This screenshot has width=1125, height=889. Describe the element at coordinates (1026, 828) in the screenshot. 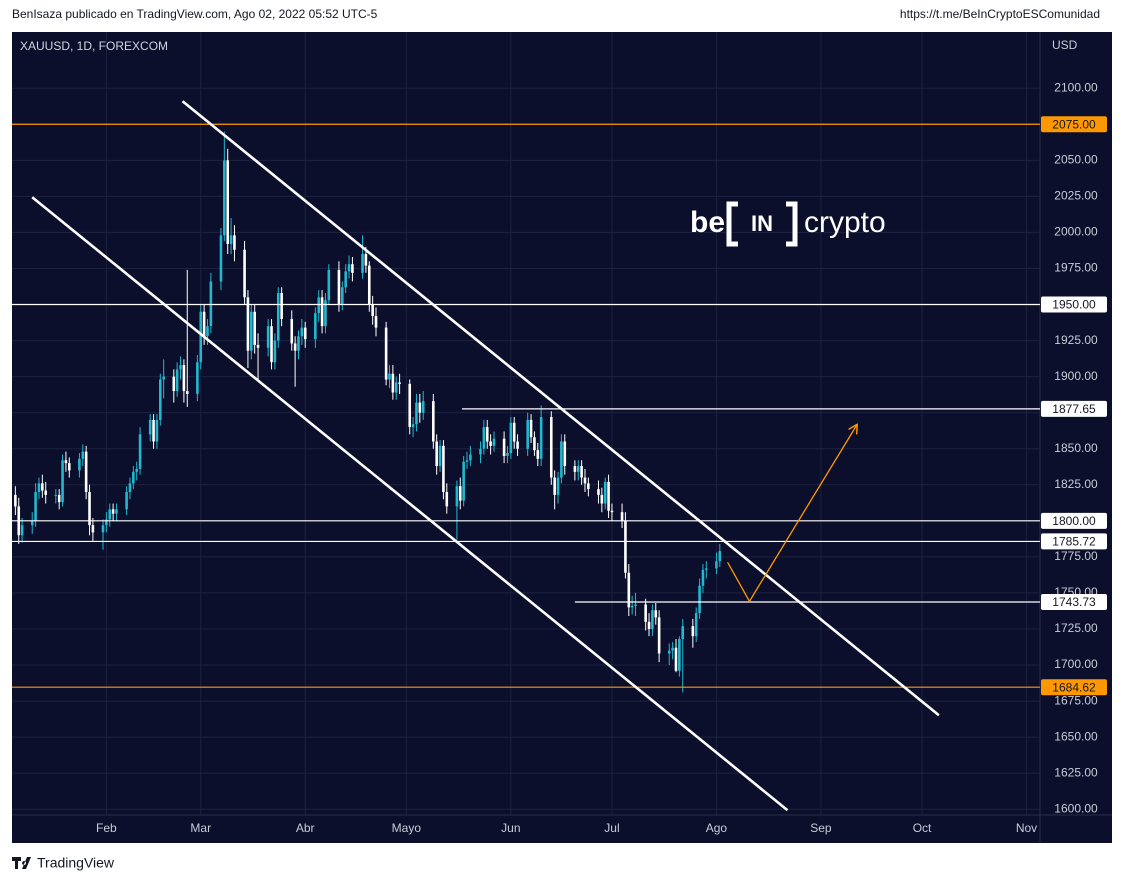

I see `x-tick-label: Nov` at that location.